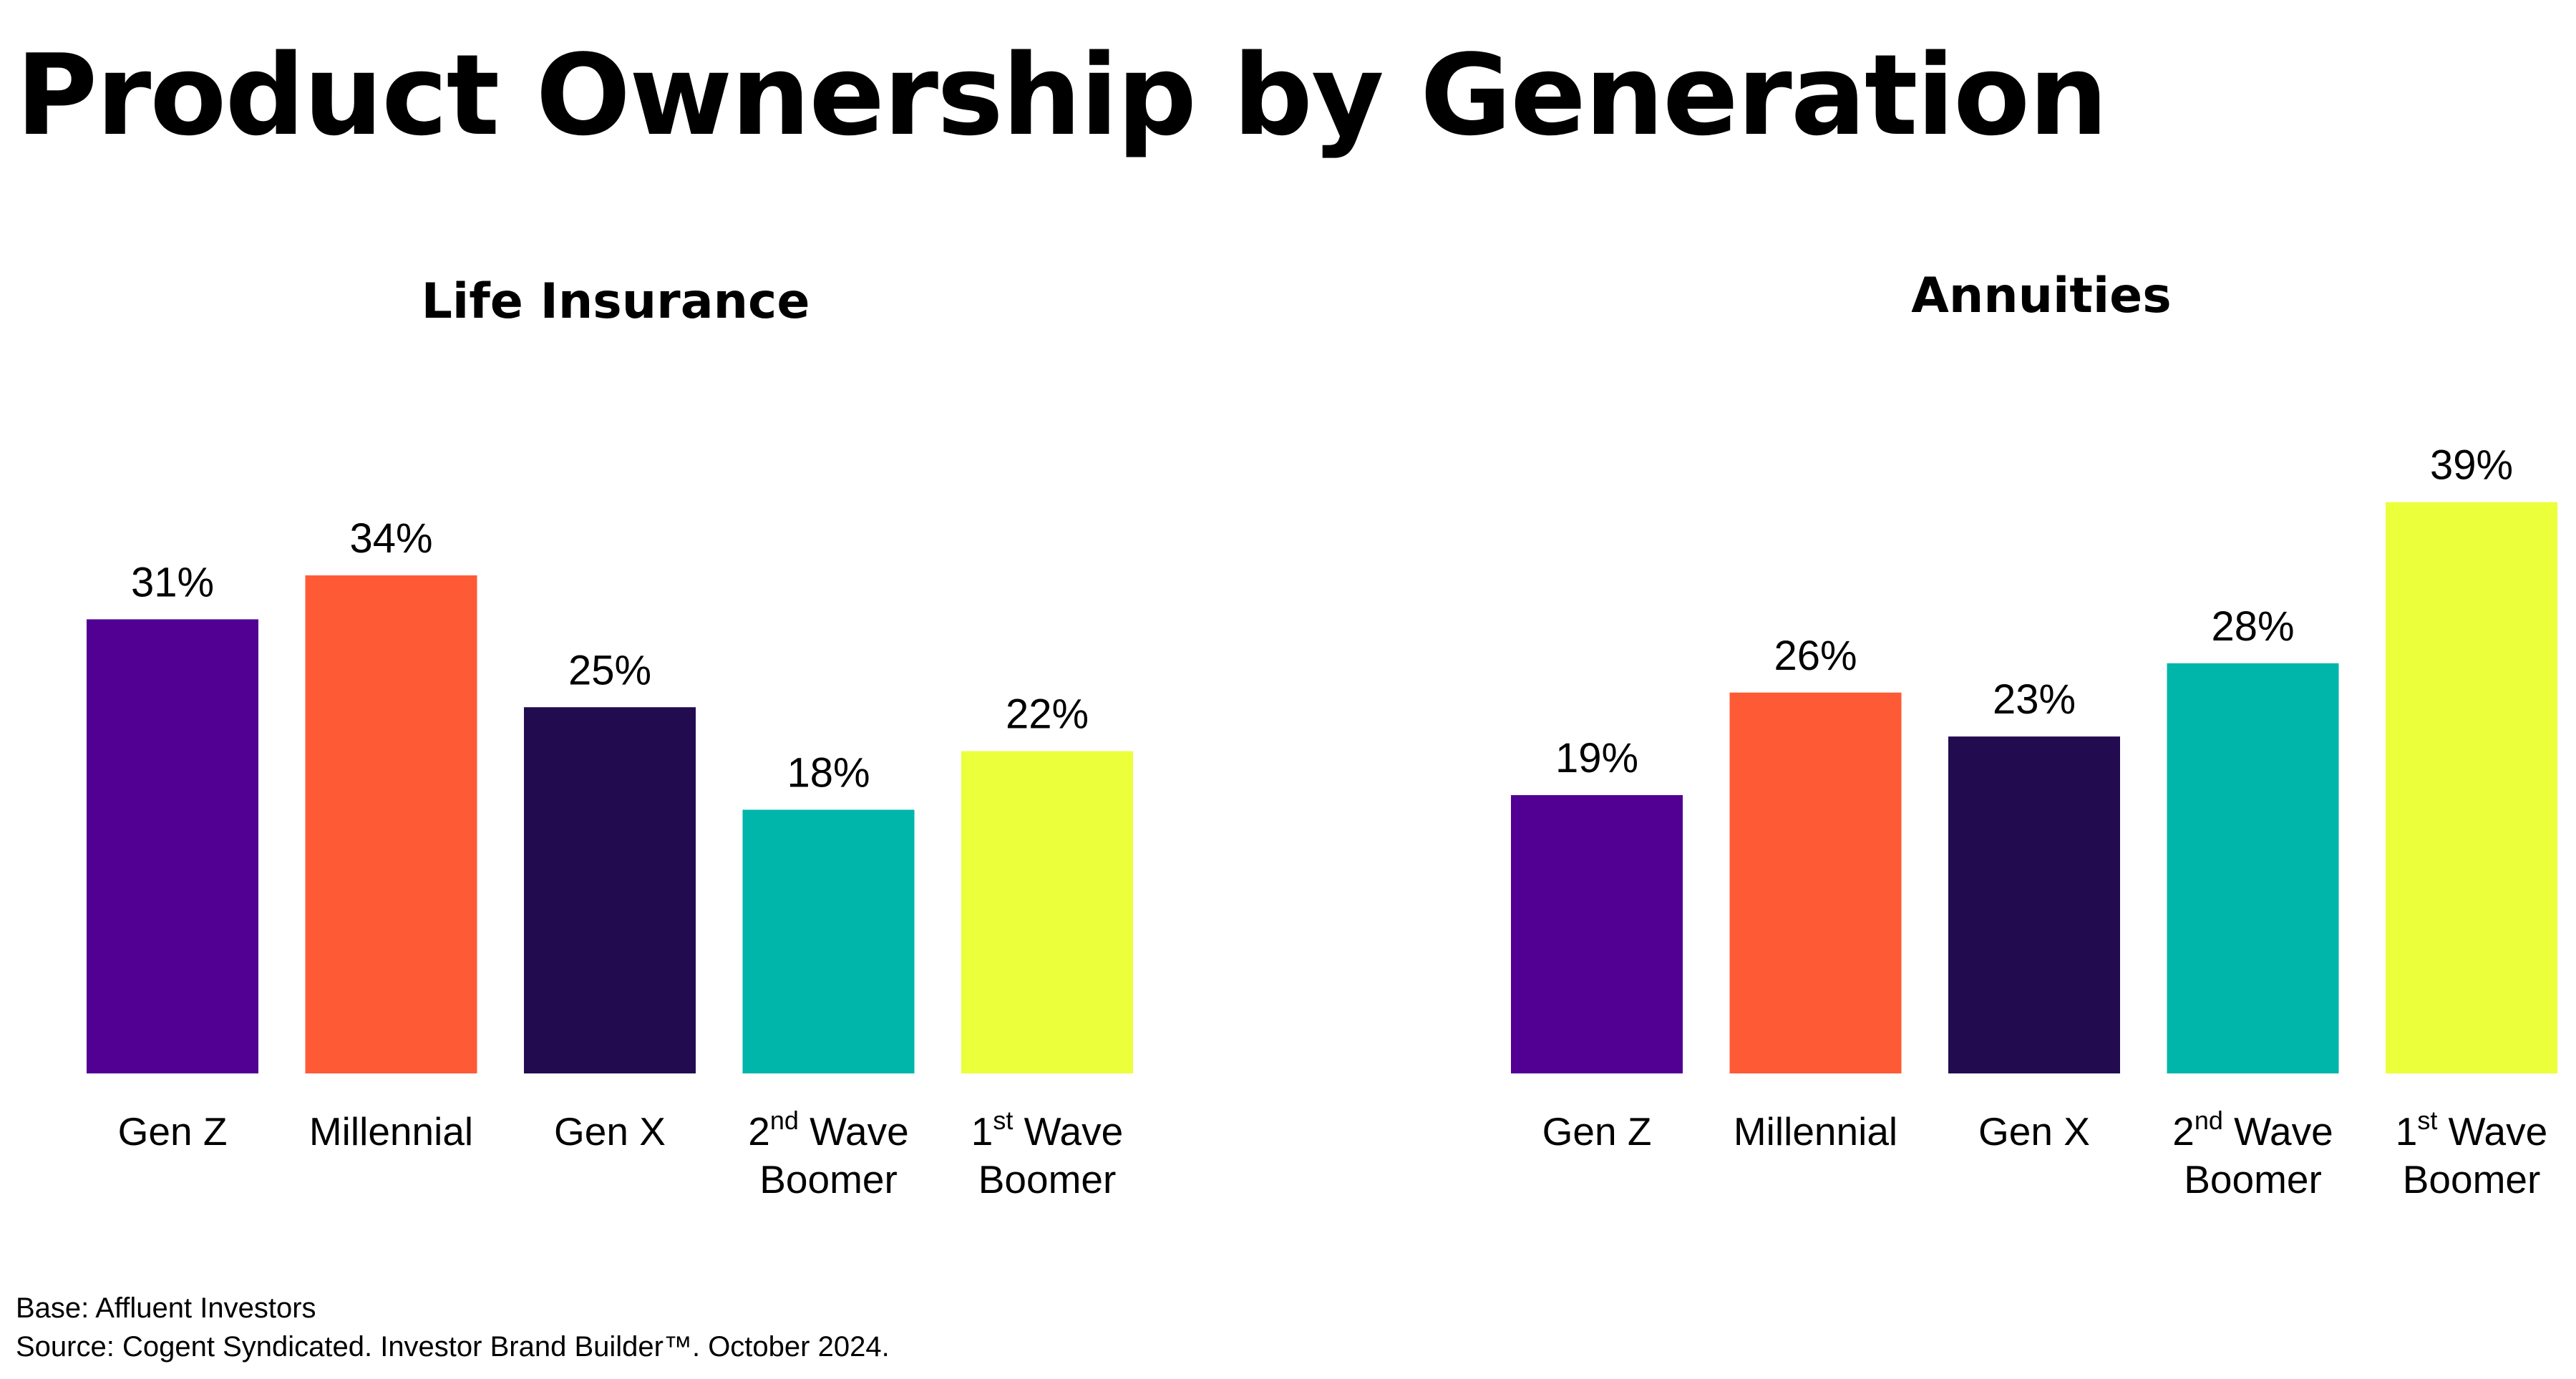 This screenshot has width=2576, height=1379. I want to click on annuities-category-label: Gen Z, so click(1597, 1131).